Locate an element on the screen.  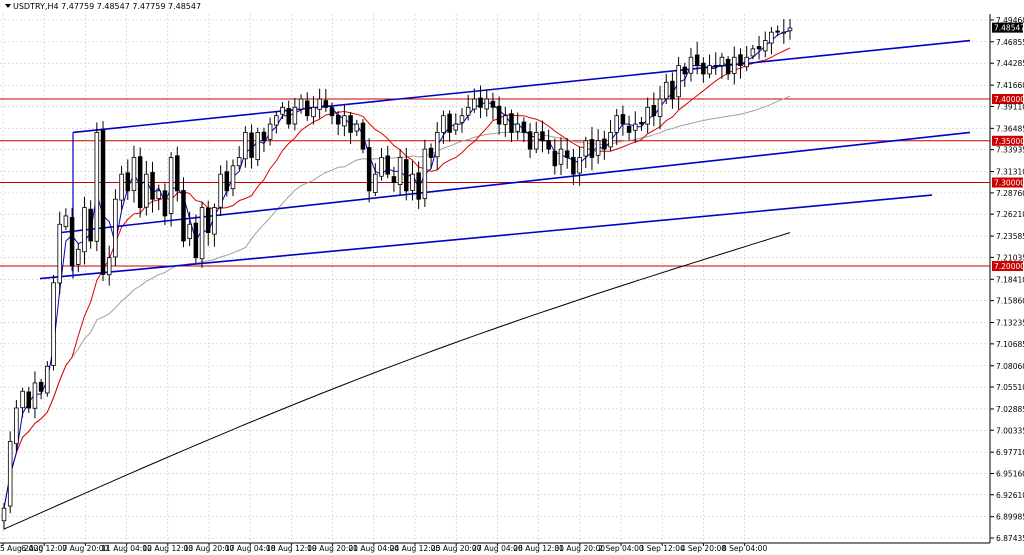
price-tick-label: 7.23585 is located at coordinates (1010, 236).